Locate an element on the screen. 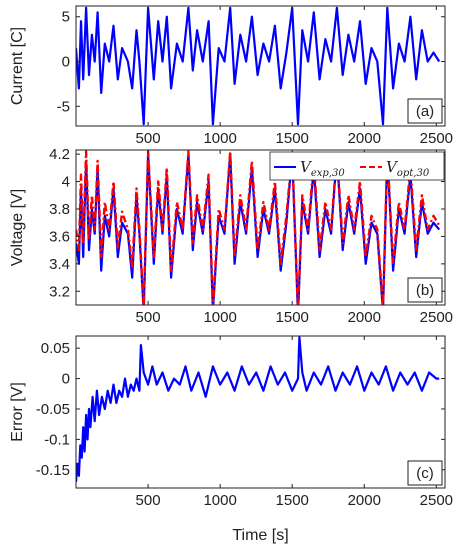  panel-tag: (a) is located at coordinates (425, 111).